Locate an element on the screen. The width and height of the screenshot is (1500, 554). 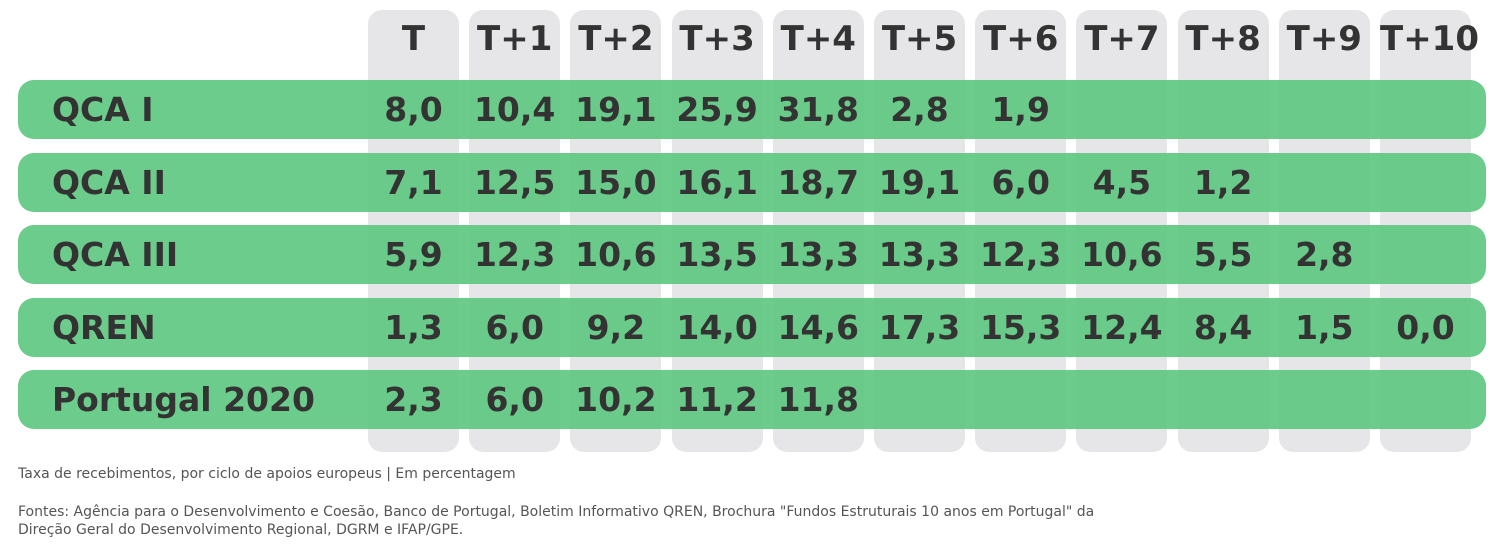
cell-r1-c8: 1,2 is located at coordinates (1223, 182).